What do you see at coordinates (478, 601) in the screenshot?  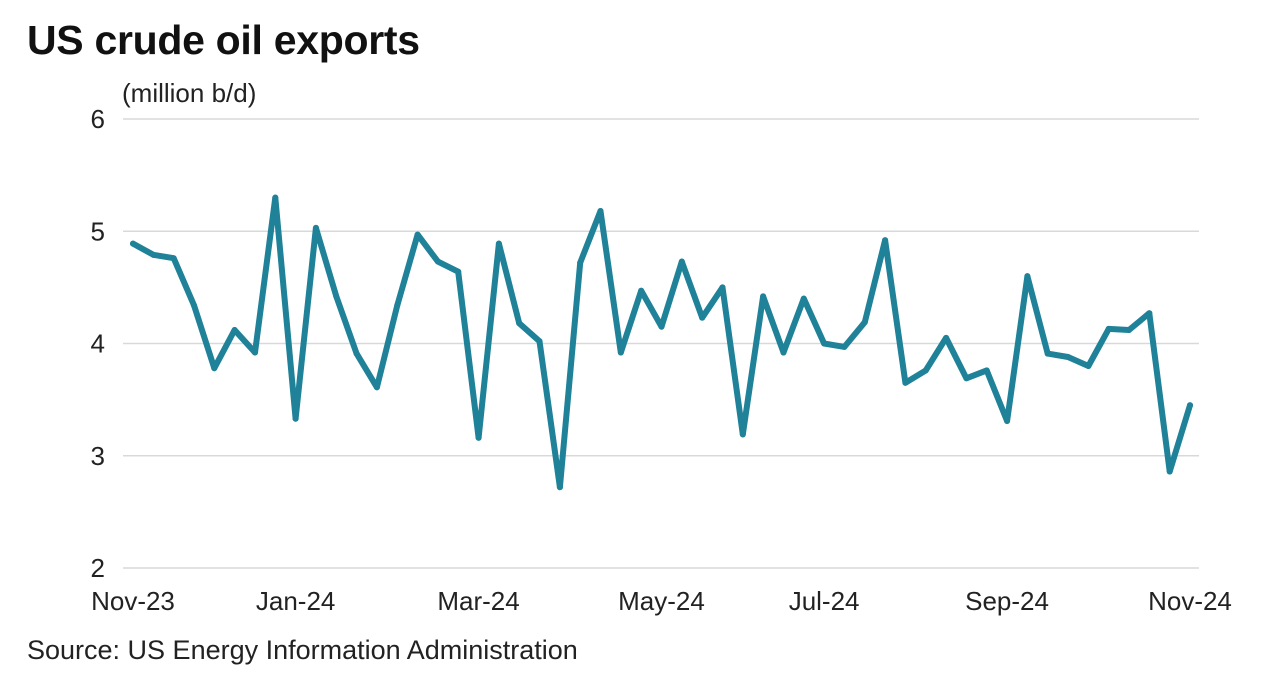 I see `x-tick-label: Mar-24` at bounding box center [478, 601].